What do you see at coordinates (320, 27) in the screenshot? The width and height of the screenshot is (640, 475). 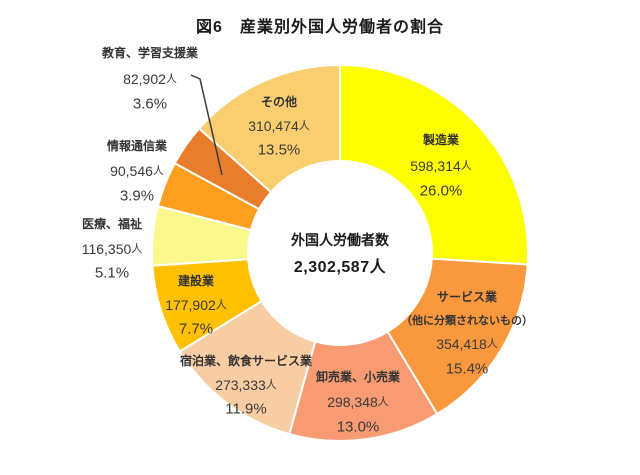 I see `chart-title: 図6 産業別外国人労働者の割合` at bounding box center [320, 27].